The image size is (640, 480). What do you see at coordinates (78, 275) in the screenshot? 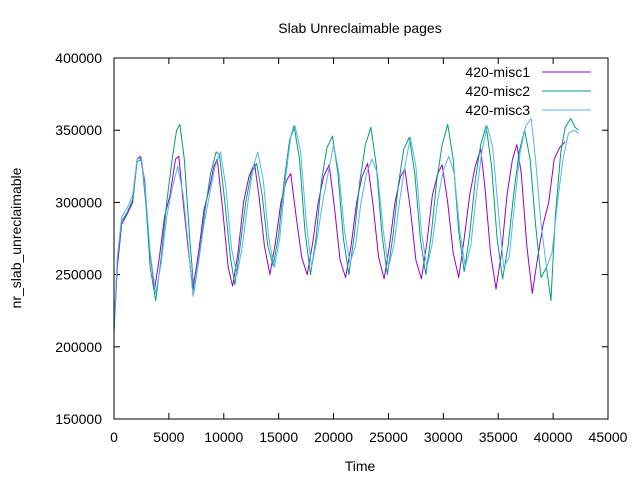
I see `y-tick-label: 250000` at bounding box center [78, 275].